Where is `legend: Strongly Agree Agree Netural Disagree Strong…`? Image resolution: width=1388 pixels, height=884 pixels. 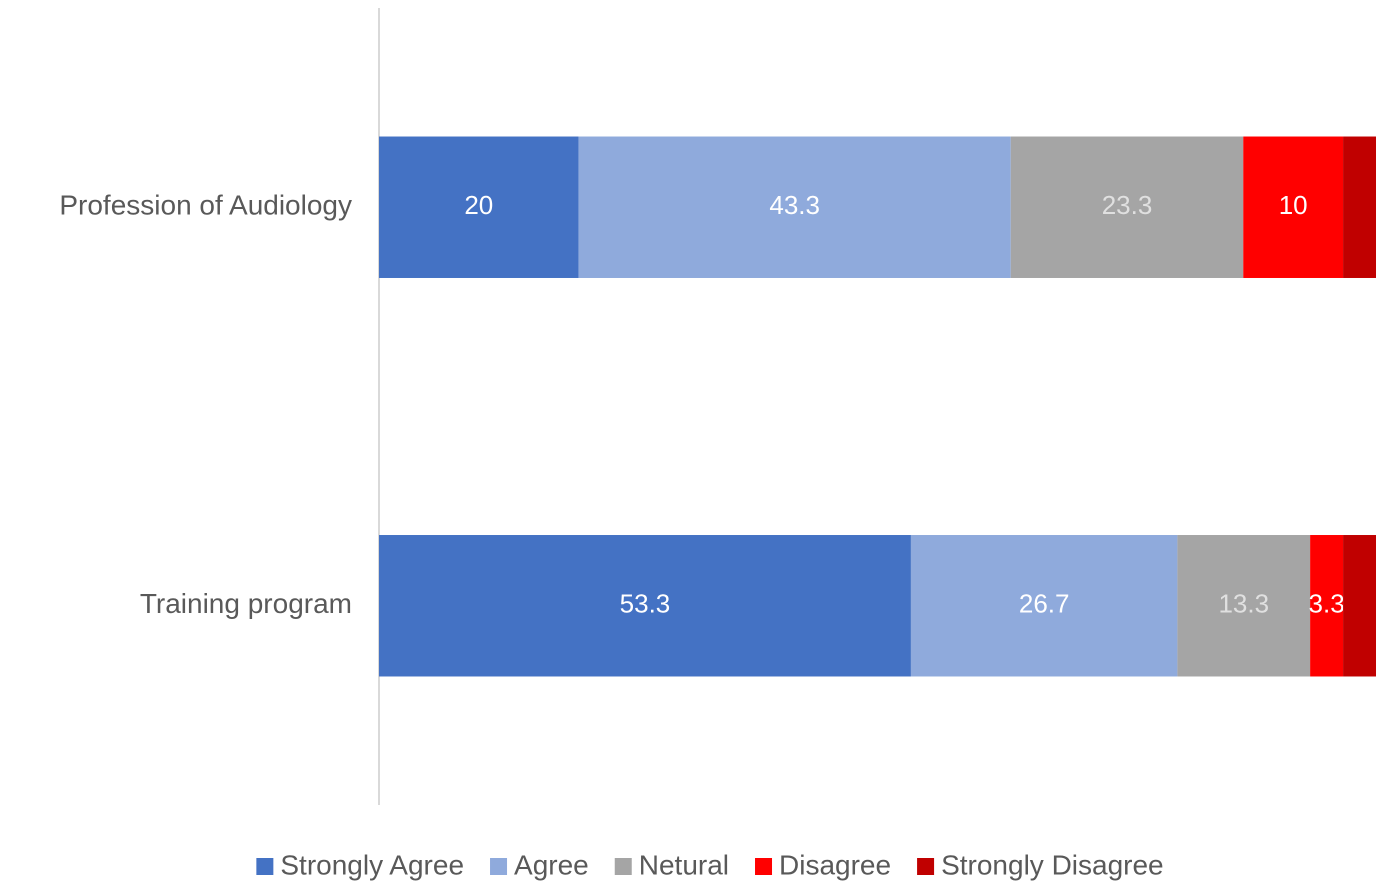
legend: Strongly Agree Agree Netural Disagree Strong… is located at coordinates (710, 864).